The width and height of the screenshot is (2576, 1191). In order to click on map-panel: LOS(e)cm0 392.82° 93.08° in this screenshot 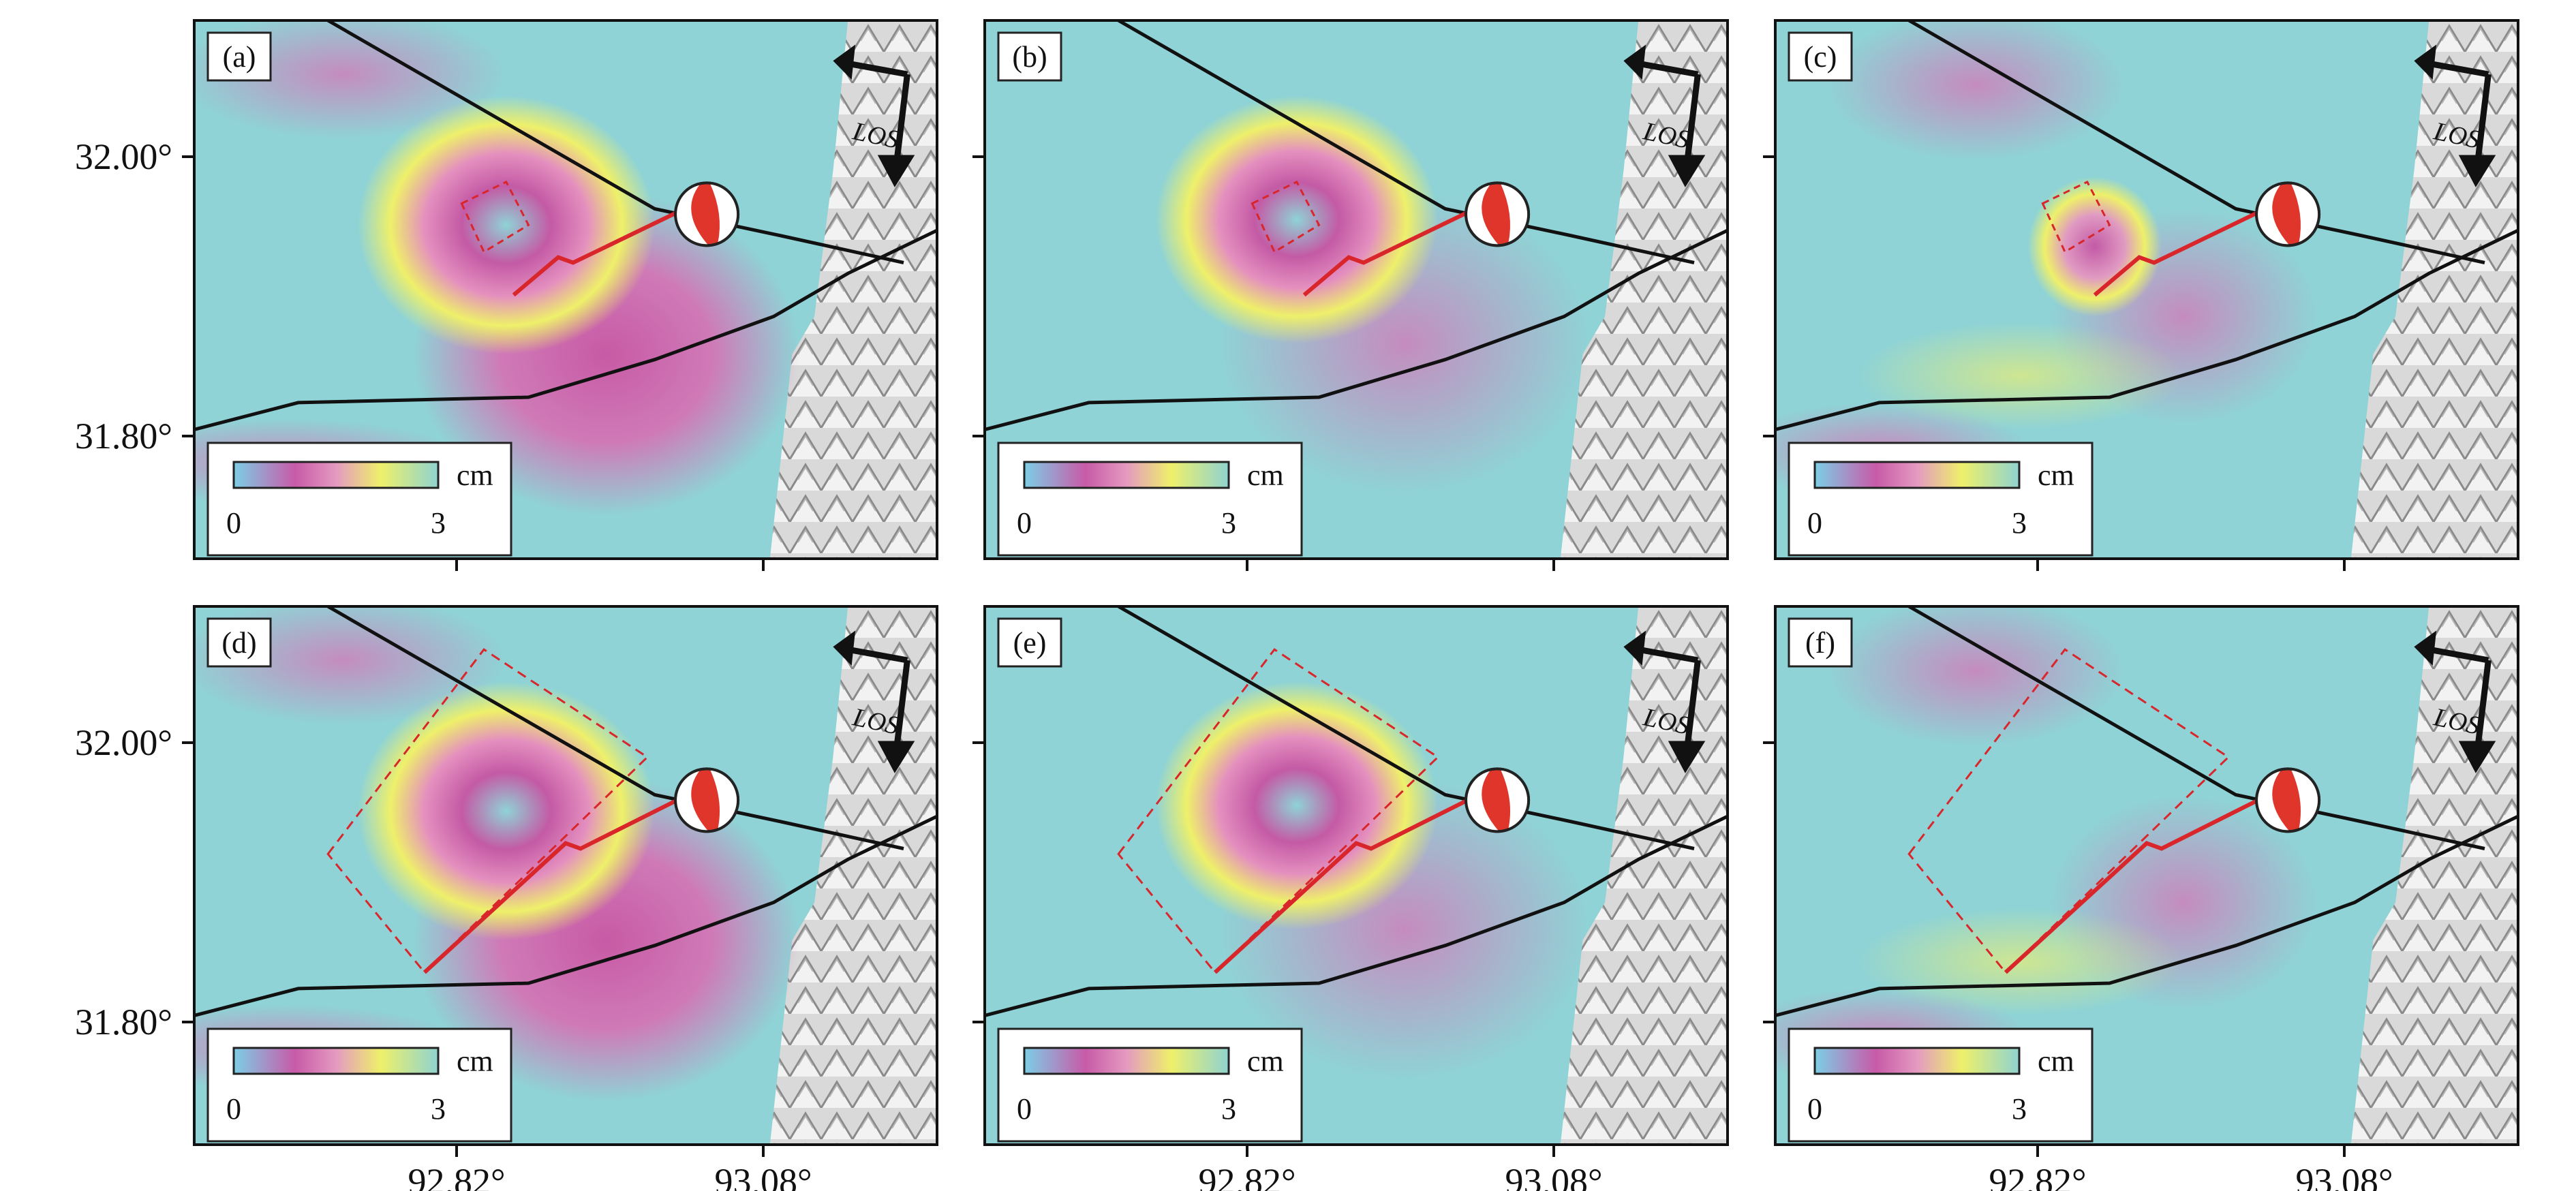, I will do `click(1350, 898)`.